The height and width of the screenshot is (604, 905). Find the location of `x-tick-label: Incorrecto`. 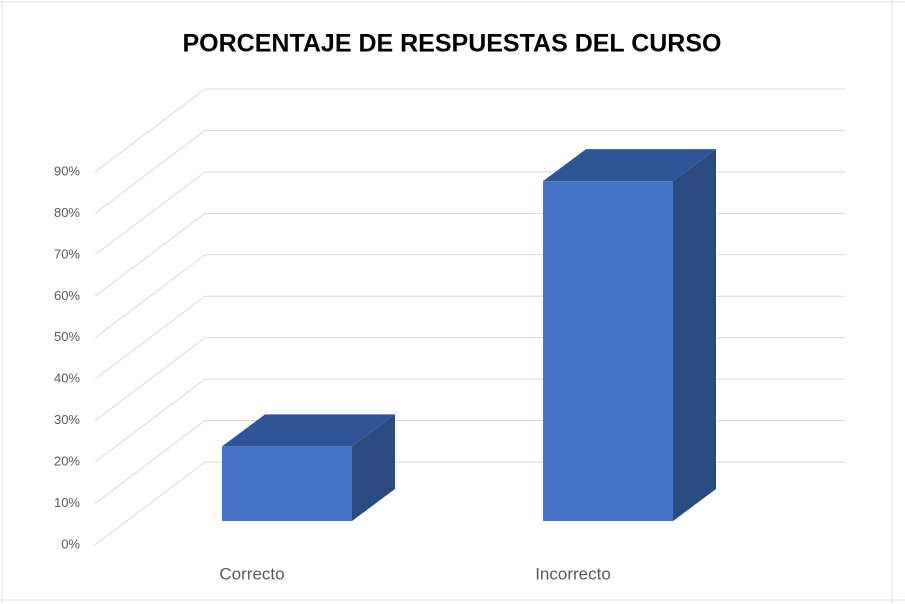

x-tick-label: Incorrecto is located at coordinates (573, 573).